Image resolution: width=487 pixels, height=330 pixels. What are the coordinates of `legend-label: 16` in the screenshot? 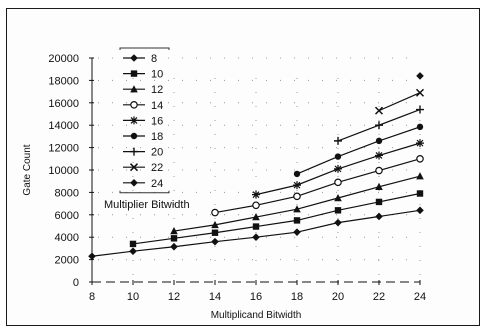 It's located at (157, 121).